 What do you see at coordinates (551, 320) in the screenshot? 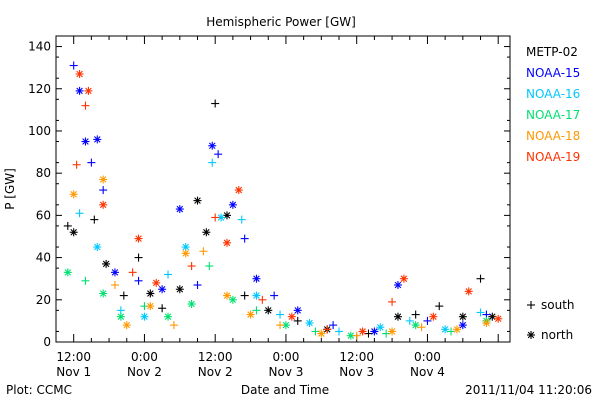
I see `marker-legend: south north` at bounding box center [551, 320].